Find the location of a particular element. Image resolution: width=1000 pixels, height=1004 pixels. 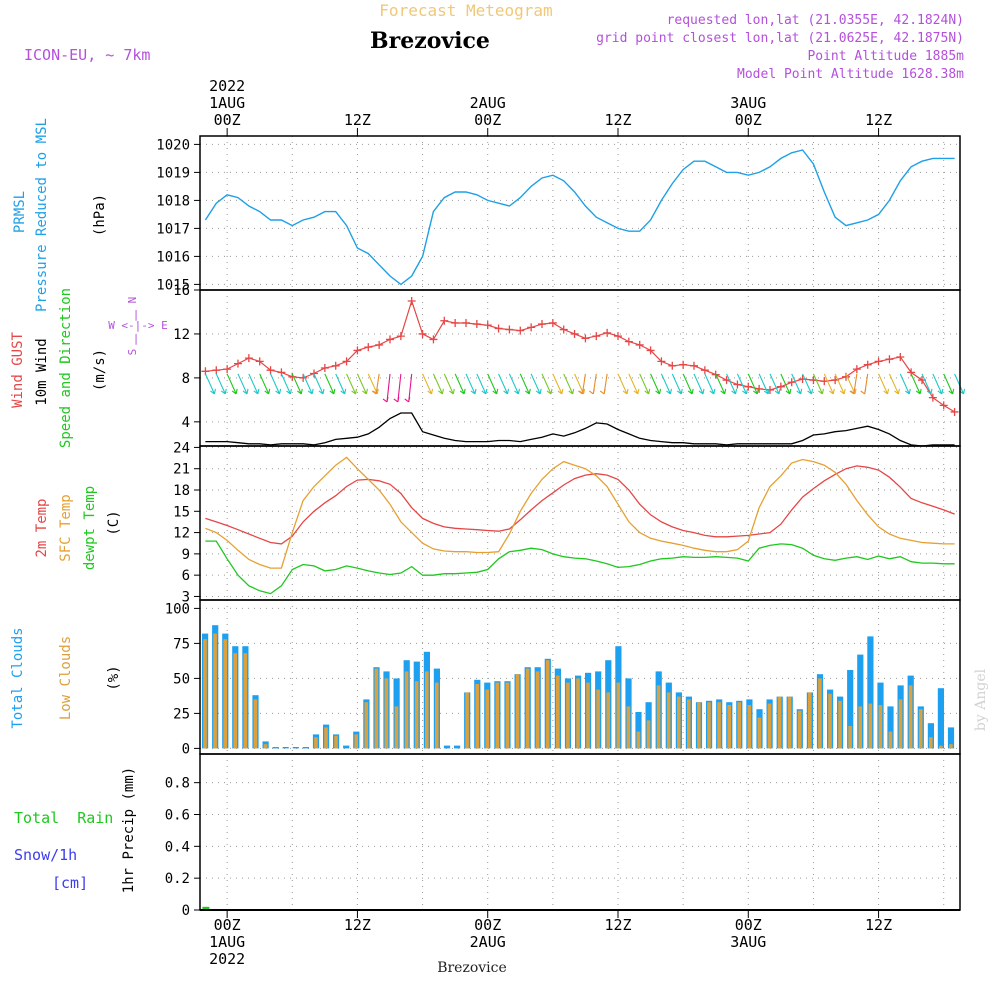

top-time-label: 00Z is located at coordinates (487, 120).